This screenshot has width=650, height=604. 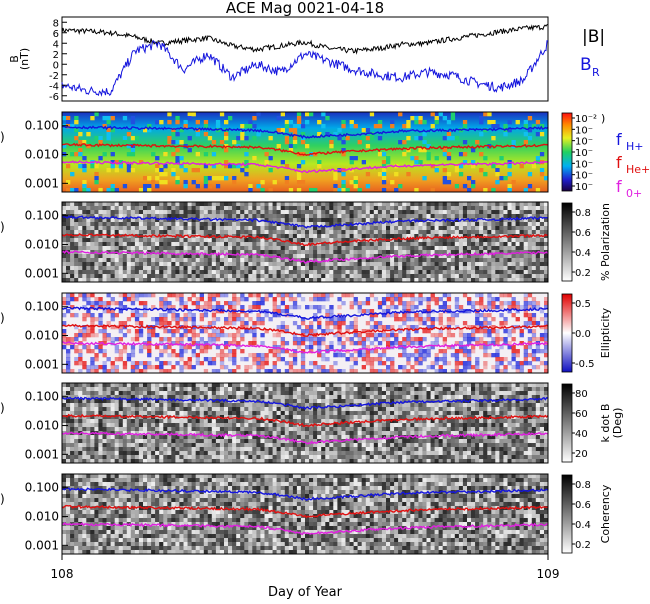 I want to click on colorbar-label-text: Ellipticity, so click(x=605, y=332).